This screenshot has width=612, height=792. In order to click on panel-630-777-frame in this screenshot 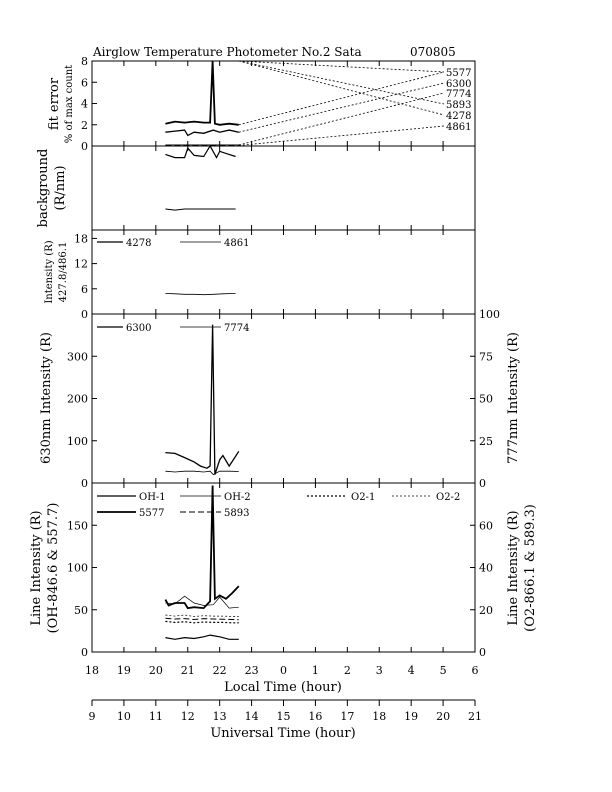, I will do `click(283, 398)`.